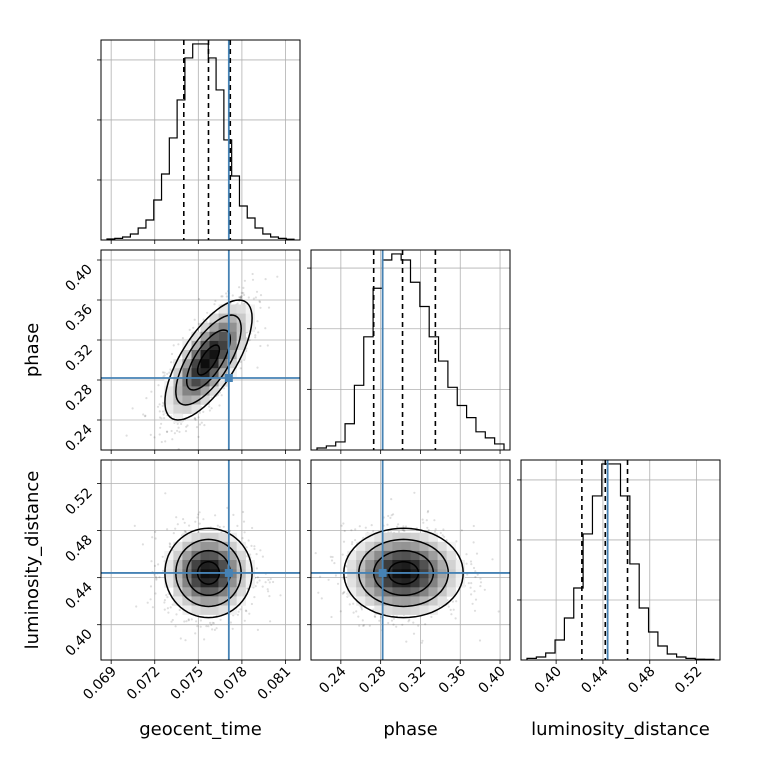 This screenshot has height=760, width=760. I want to click on y-tick-label: 0.40, so click(78, 278).